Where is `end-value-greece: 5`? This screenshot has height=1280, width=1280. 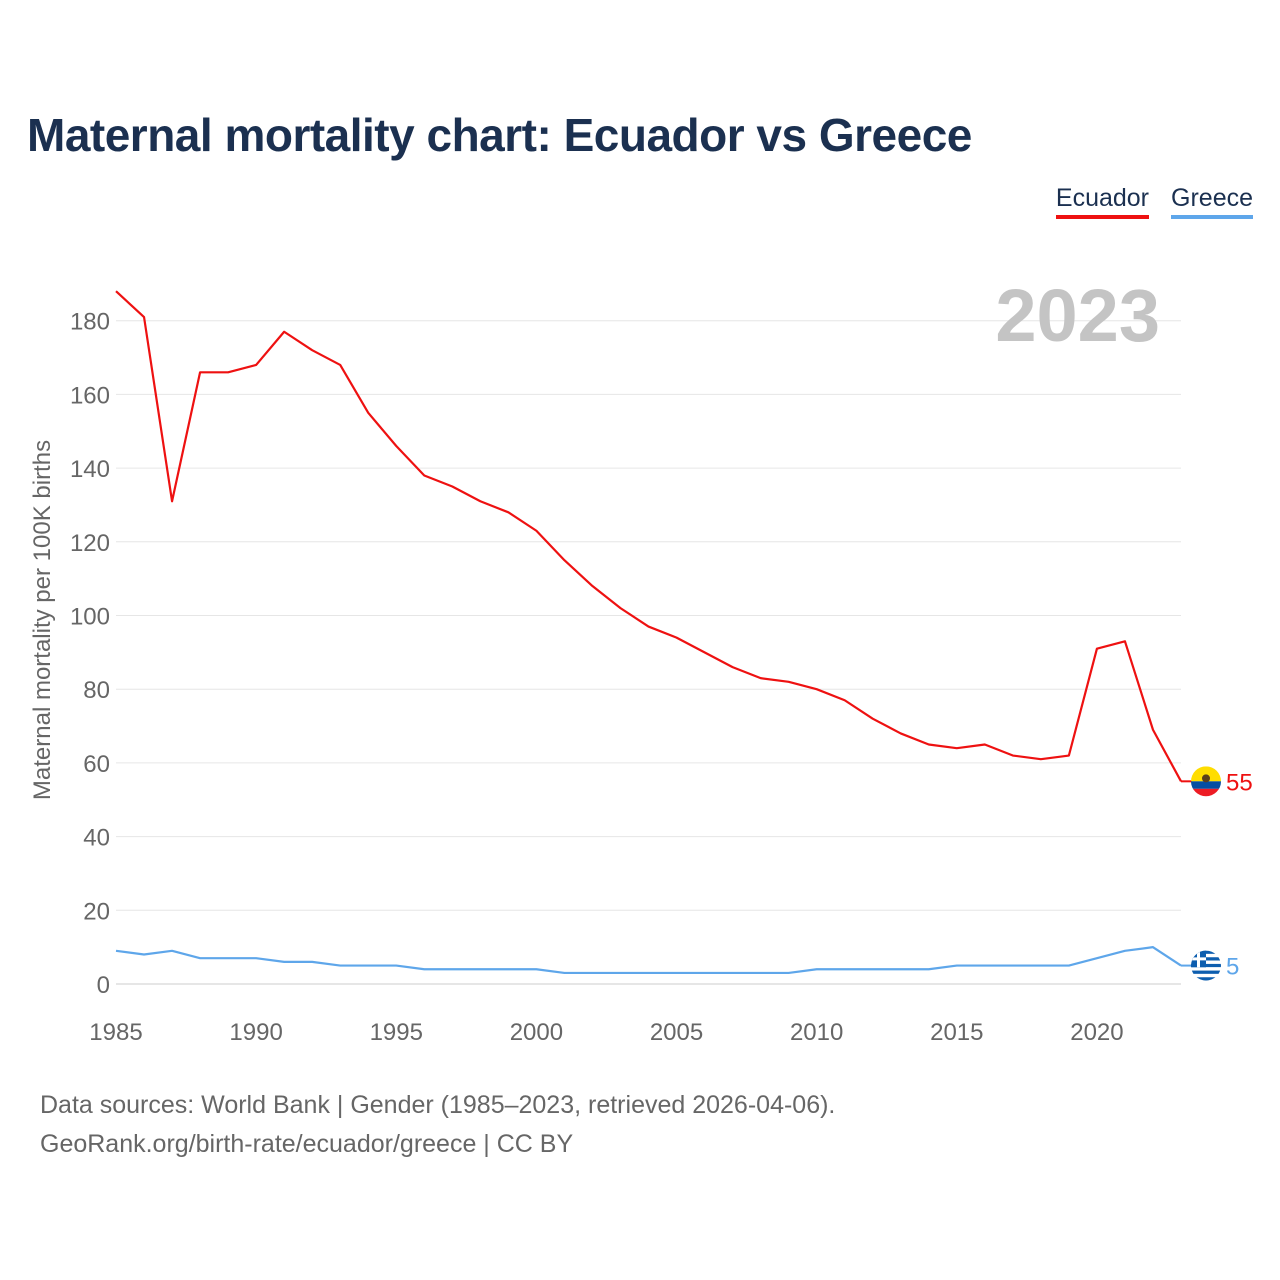
end-value-greece: 5 is located at coordinates (1232, 967).